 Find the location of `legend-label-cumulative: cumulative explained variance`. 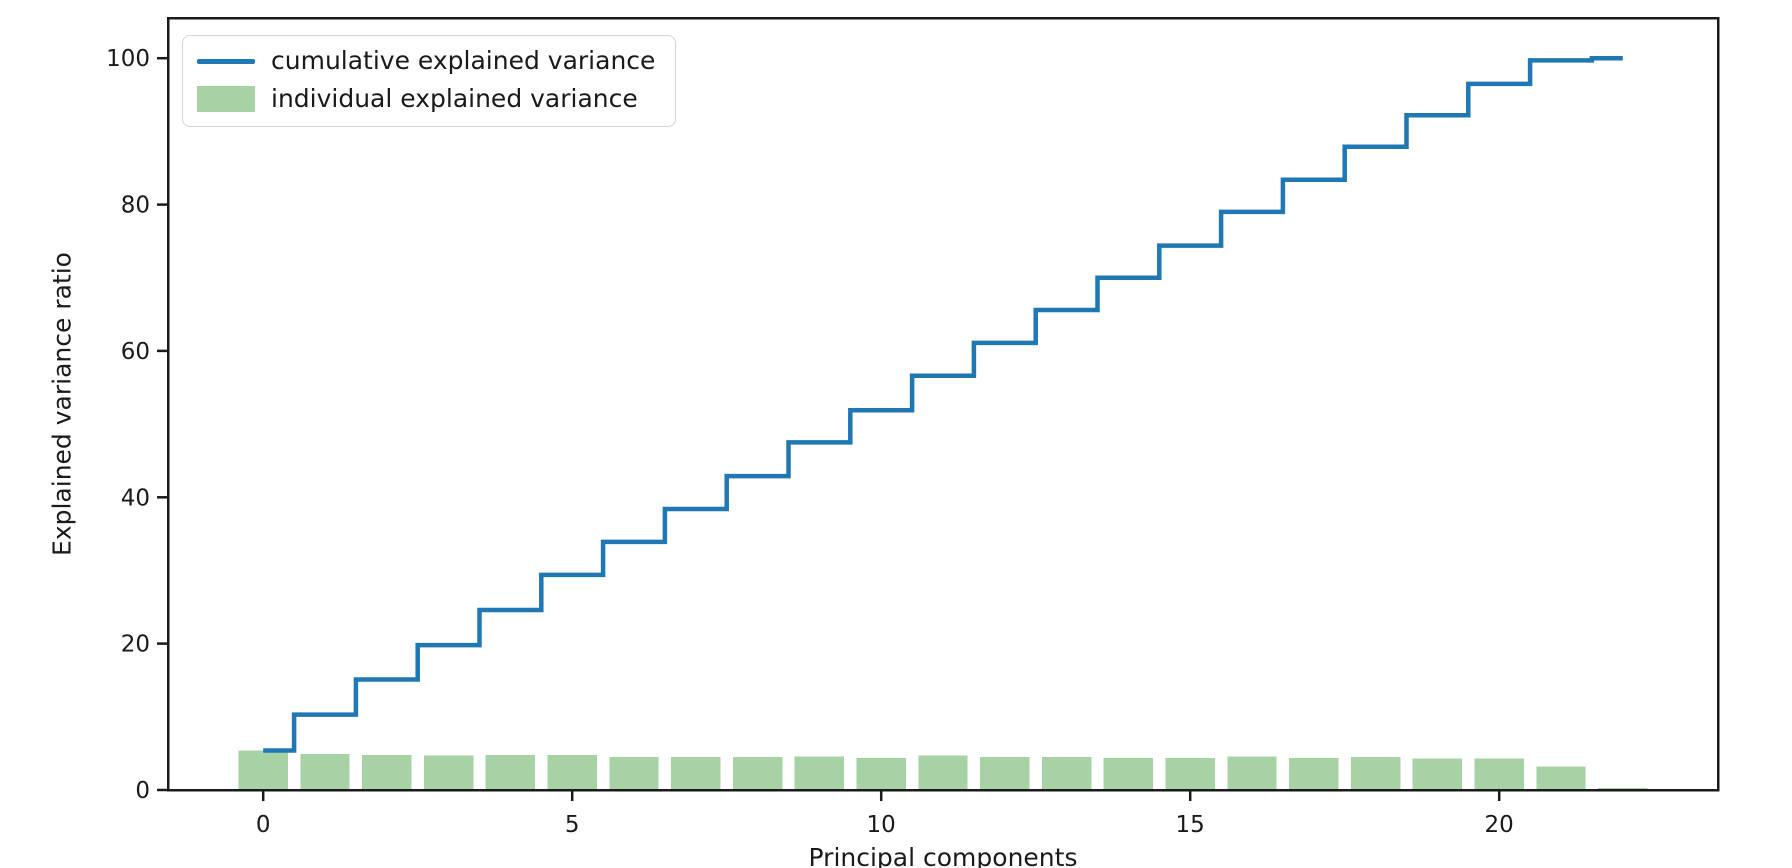

legend-label-cumulative: cumulative explained variance is located at coordinates (463, 60).